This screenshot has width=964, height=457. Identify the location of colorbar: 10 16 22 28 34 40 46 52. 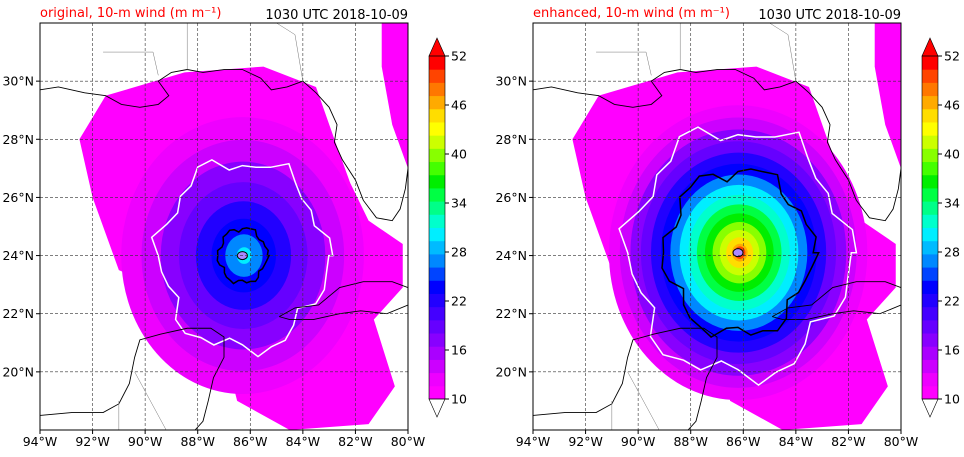
(940, 227).